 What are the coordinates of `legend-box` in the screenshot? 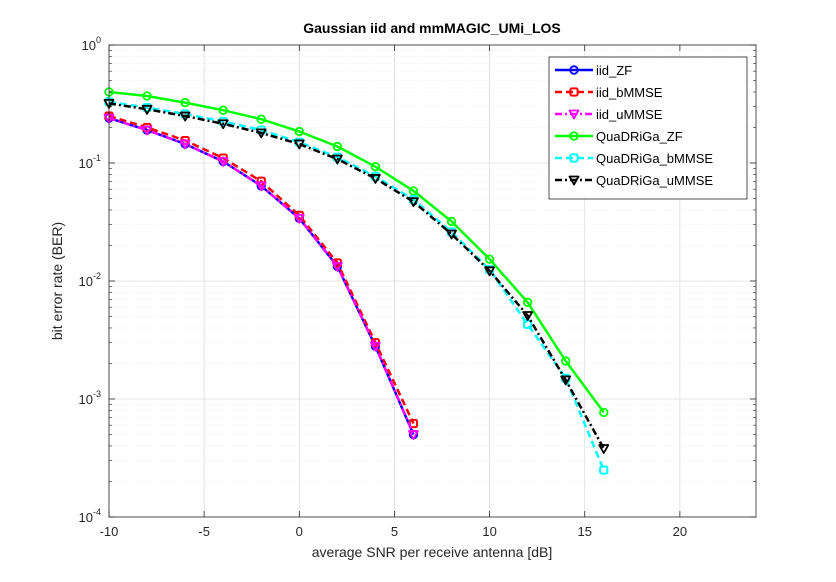 It's located at (648, 128).